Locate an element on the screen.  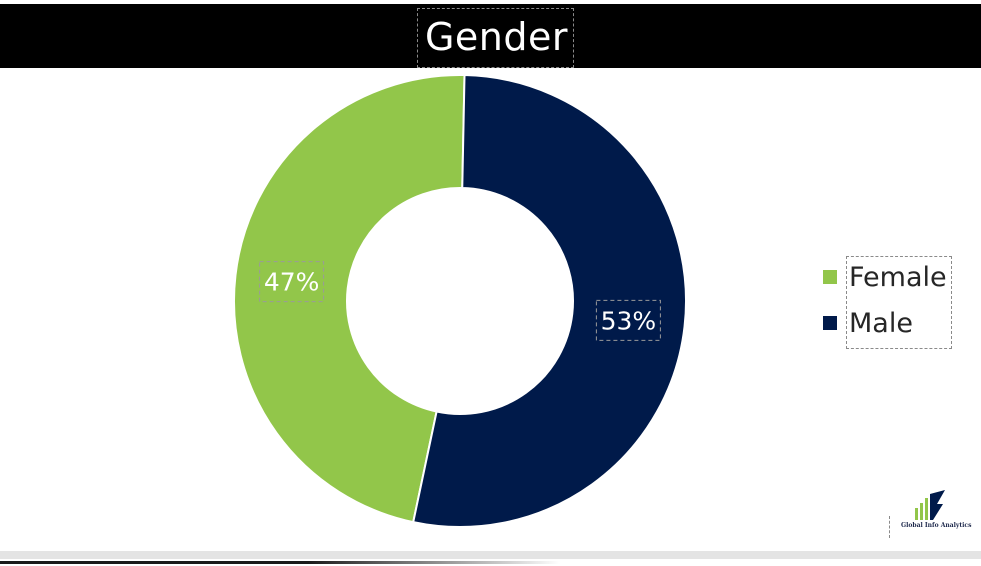
data-label-female: 47% is located at coordinates (292, 282).